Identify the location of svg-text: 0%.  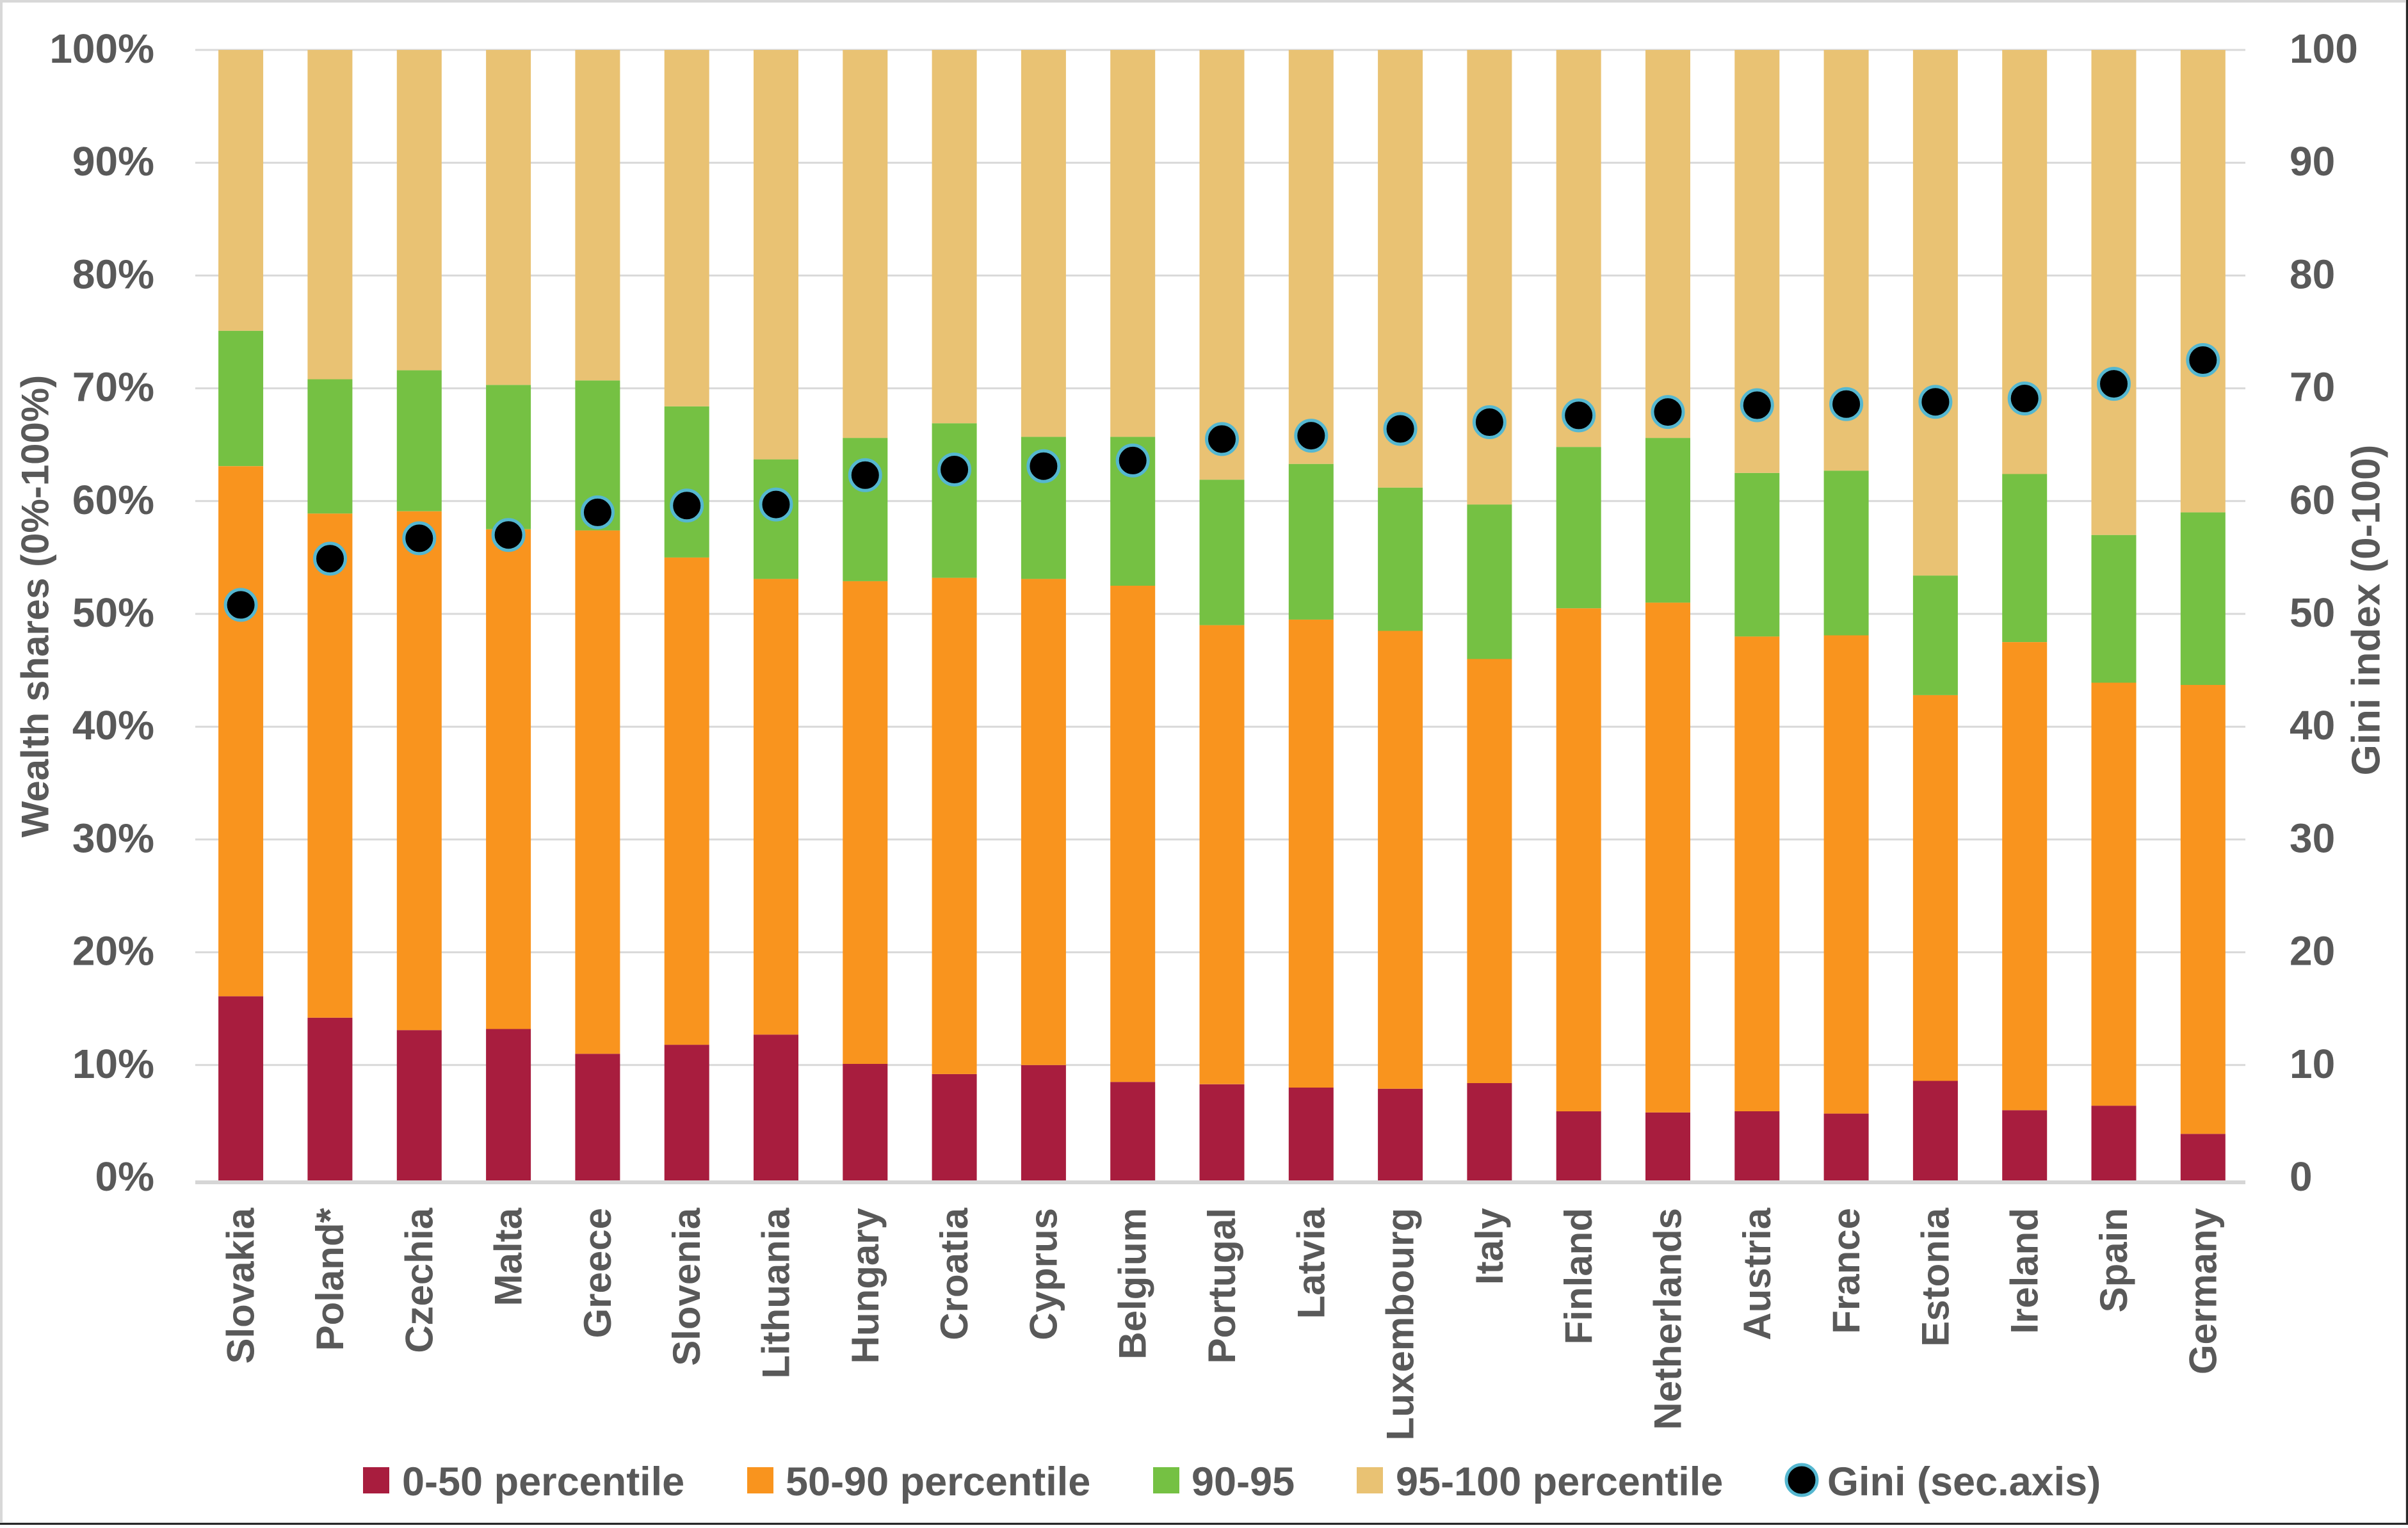
(125, 1177).